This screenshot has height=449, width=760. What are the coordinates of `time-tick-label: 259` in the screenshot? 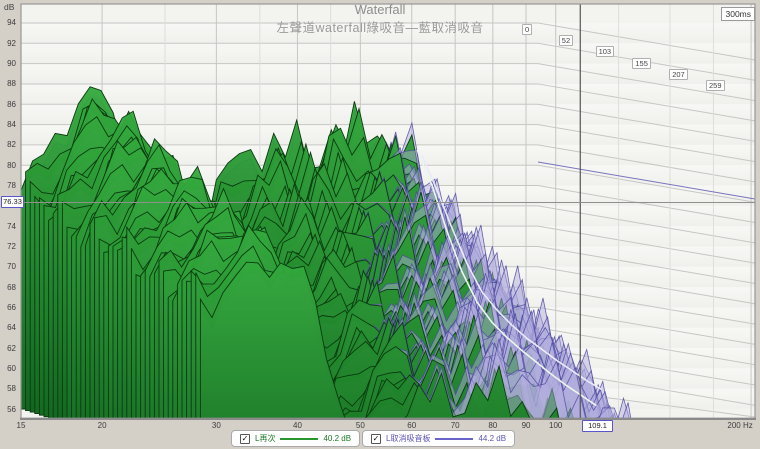 It's located at (715, 85).